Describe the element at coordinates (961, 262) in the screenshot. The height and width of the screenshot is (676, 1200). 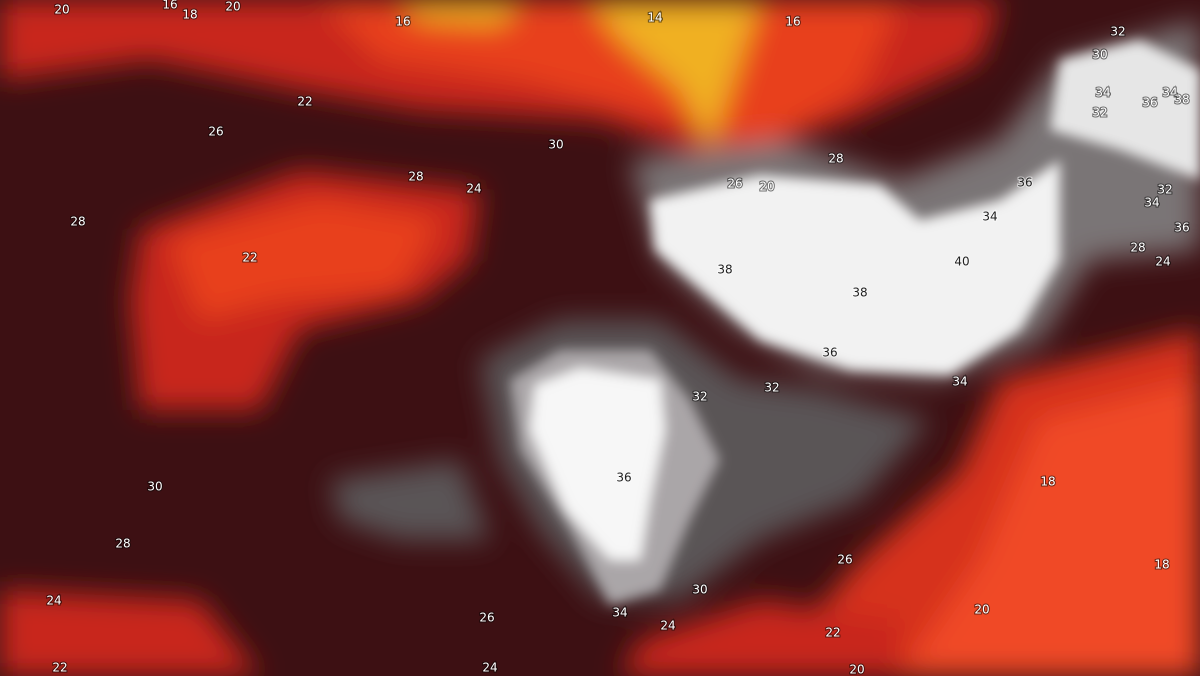
I see `contour-label: 40` at that location.